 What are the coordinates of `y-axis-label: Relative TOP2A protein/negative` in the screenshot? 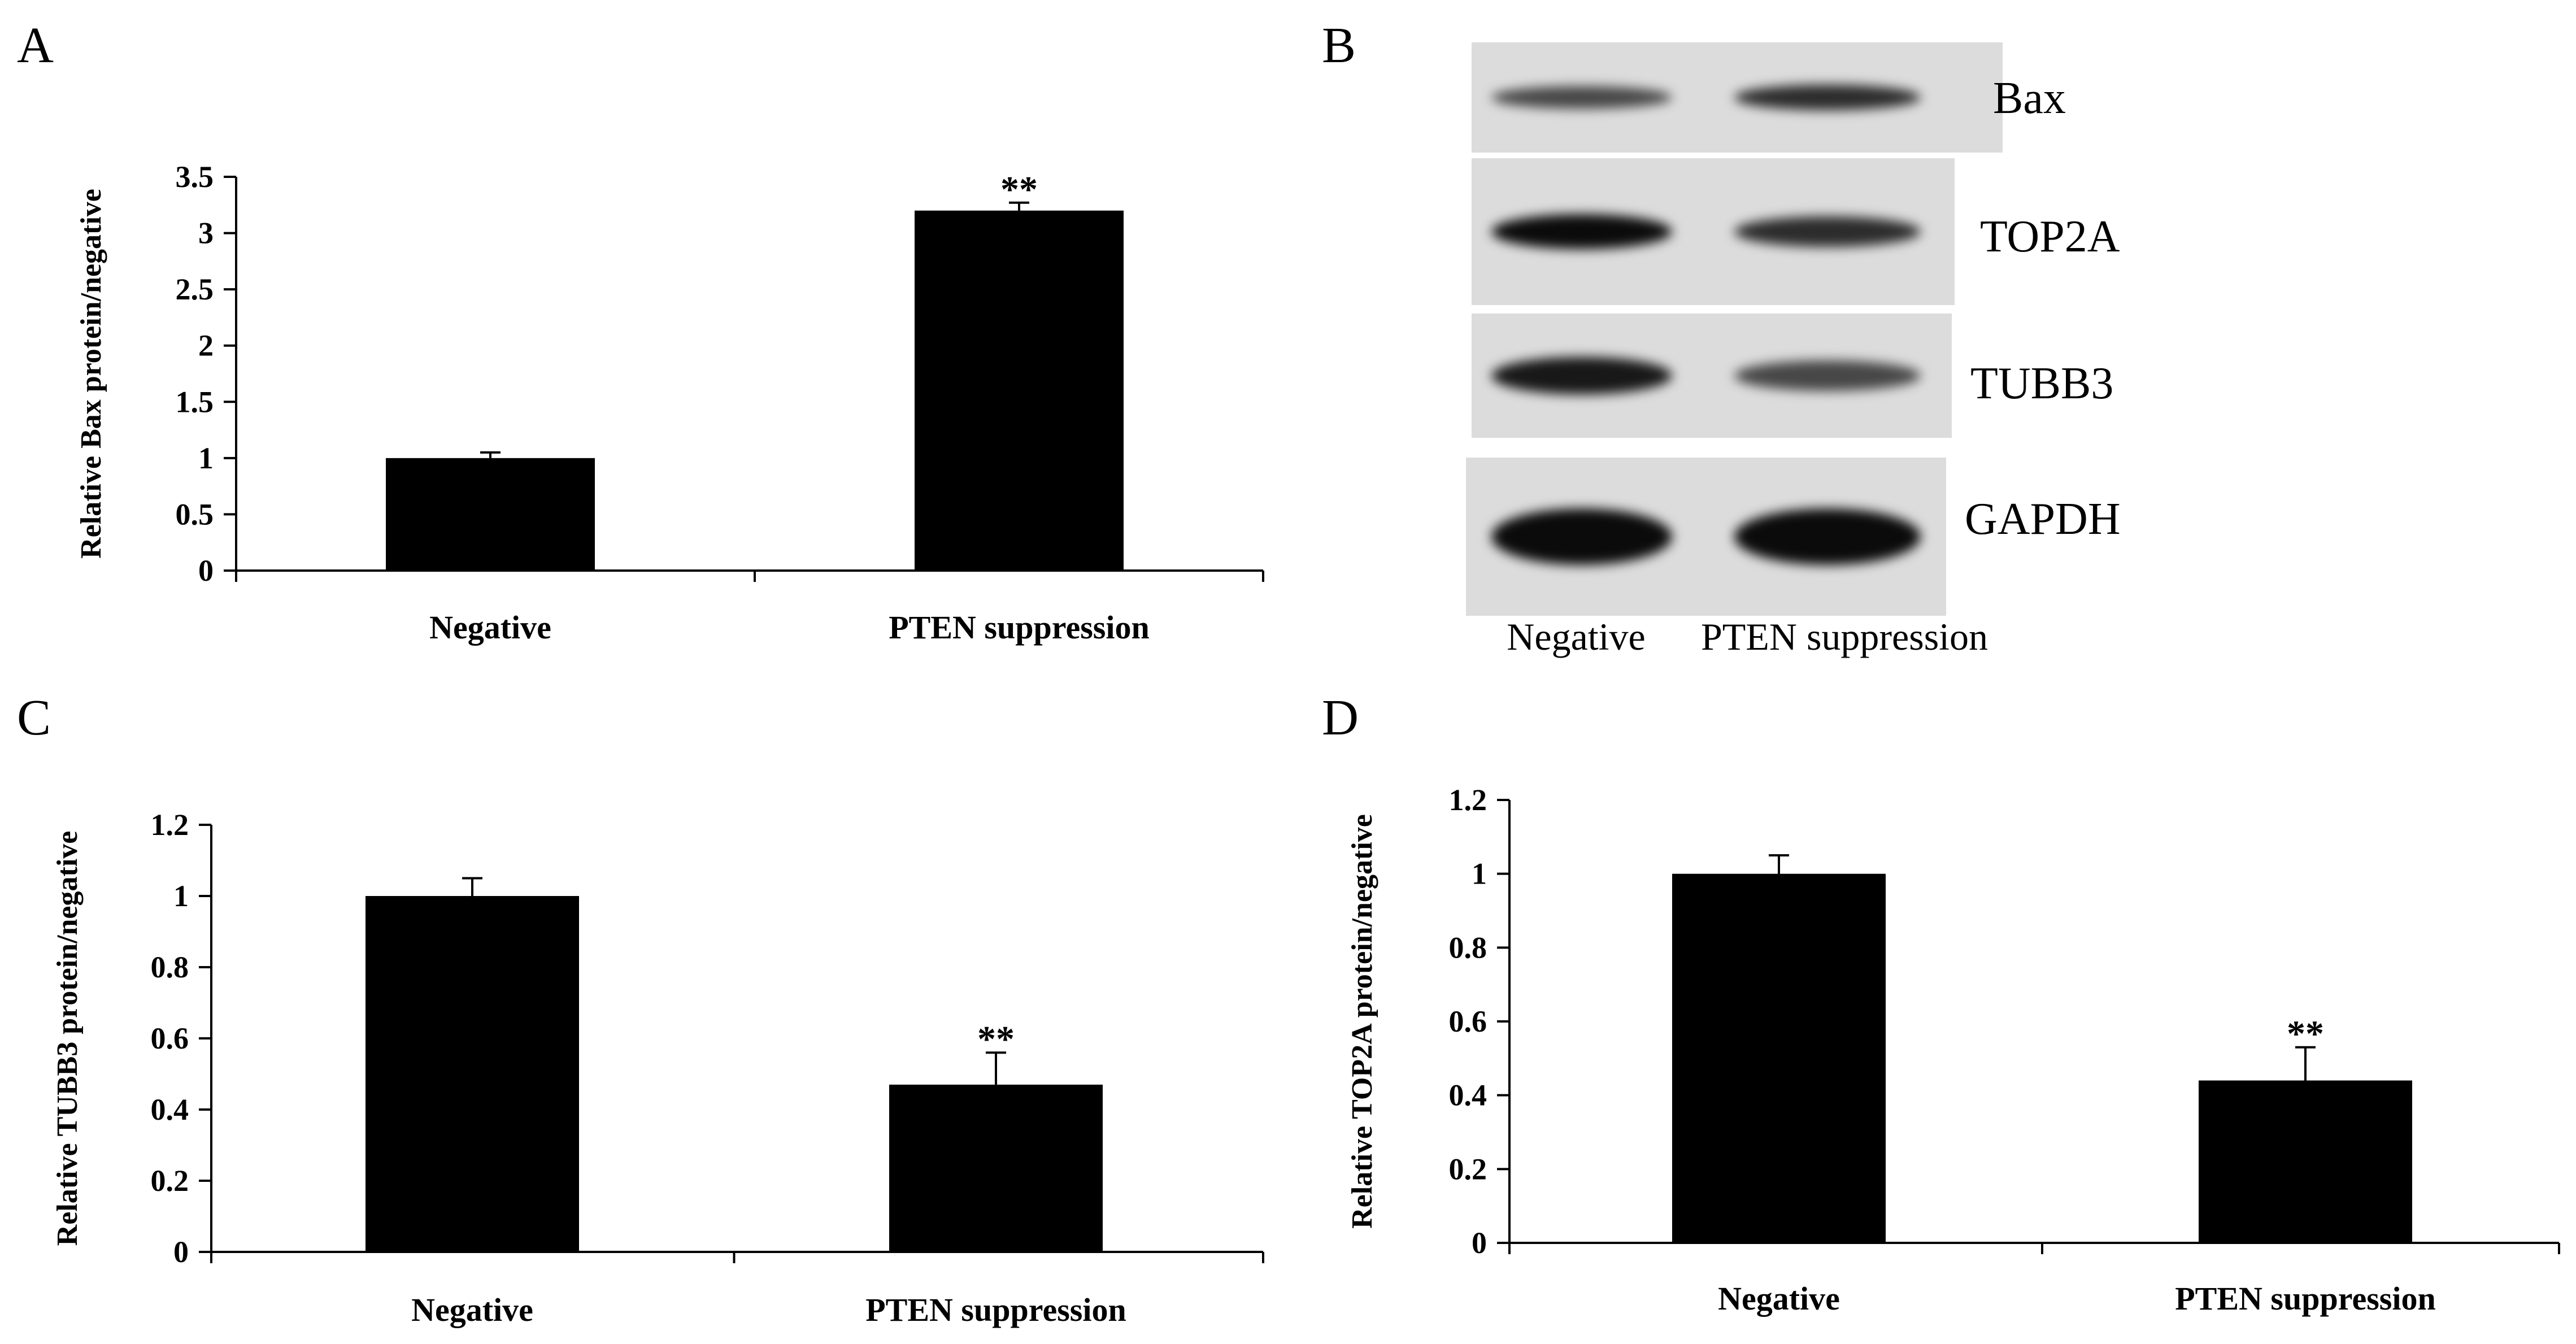 It's located at (1362, 1022).